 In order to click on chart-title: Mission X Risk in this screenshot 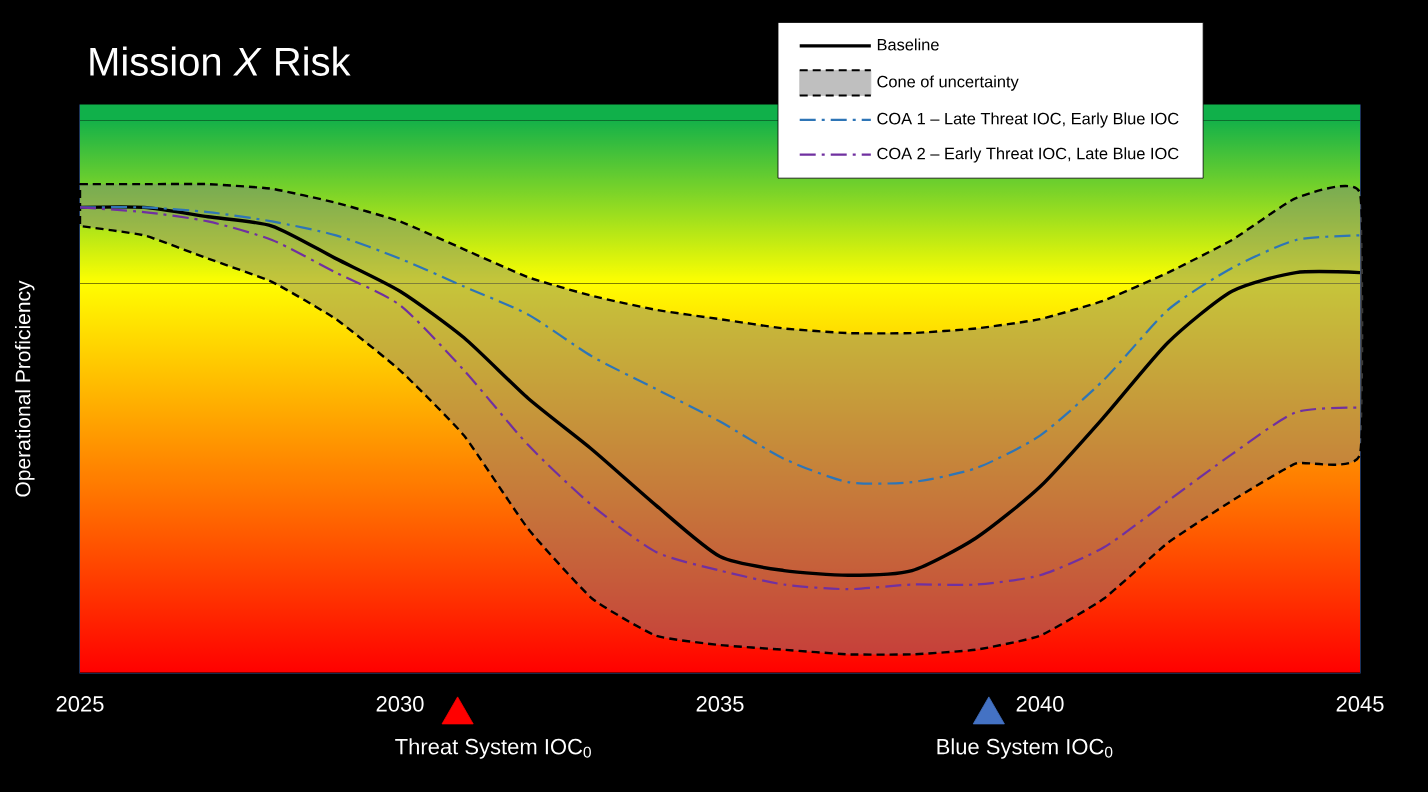, I will do `click(220, 61)`.